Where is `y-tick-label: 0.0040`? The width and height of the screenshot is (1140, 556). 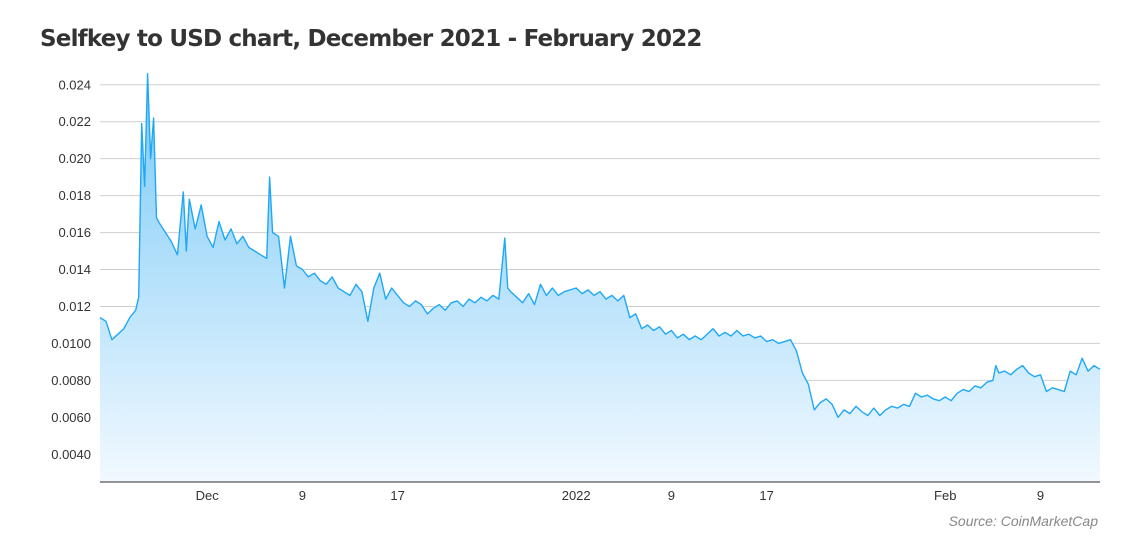 y-tick-label: 0.0040 is located at coordinates (71, 454).